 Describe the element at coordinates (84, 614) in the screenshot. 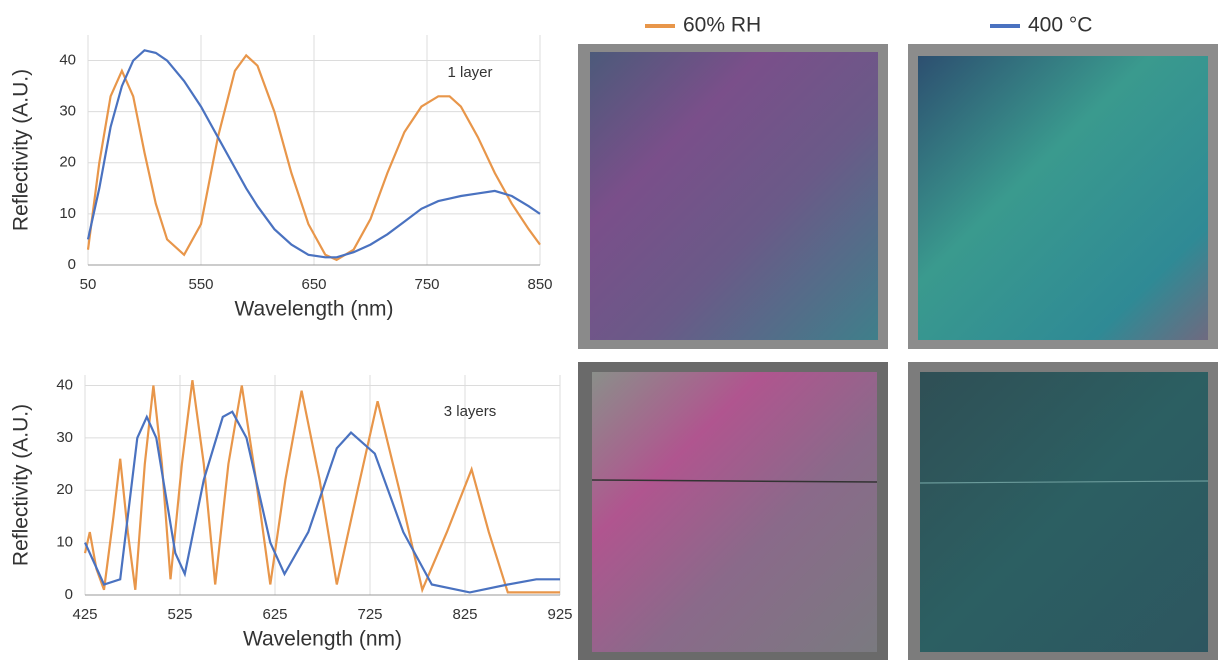

I see `x-tick-label: 425` at that location.